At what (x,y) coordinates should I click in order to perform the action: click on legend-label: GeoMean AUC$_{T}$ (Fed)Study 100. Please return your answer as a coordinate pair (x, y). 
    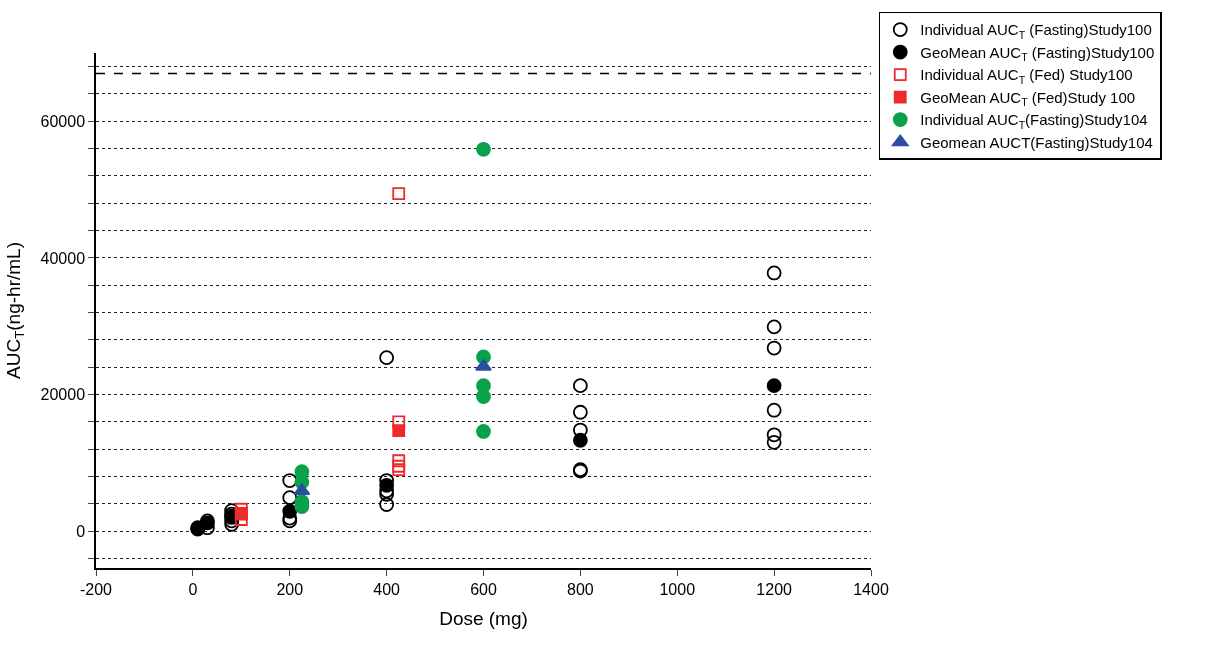
    Looking at the image, I should click on (1028, 98).